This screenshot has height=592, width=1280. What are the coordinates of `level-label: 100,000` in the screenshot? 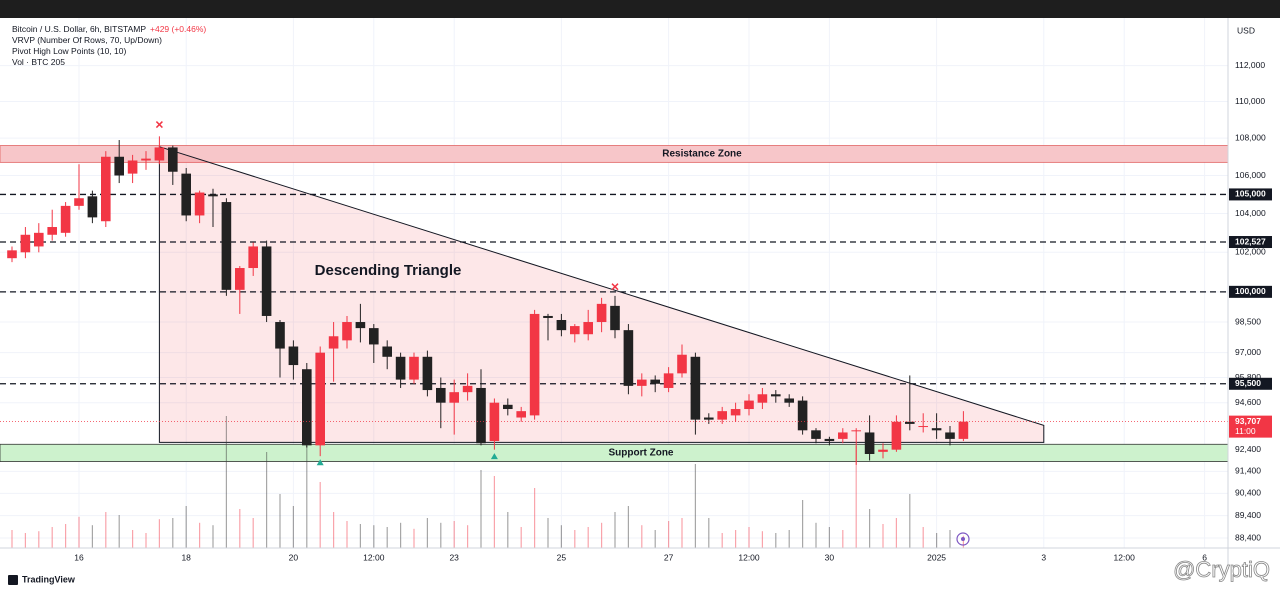 It's located at (1250, 291).